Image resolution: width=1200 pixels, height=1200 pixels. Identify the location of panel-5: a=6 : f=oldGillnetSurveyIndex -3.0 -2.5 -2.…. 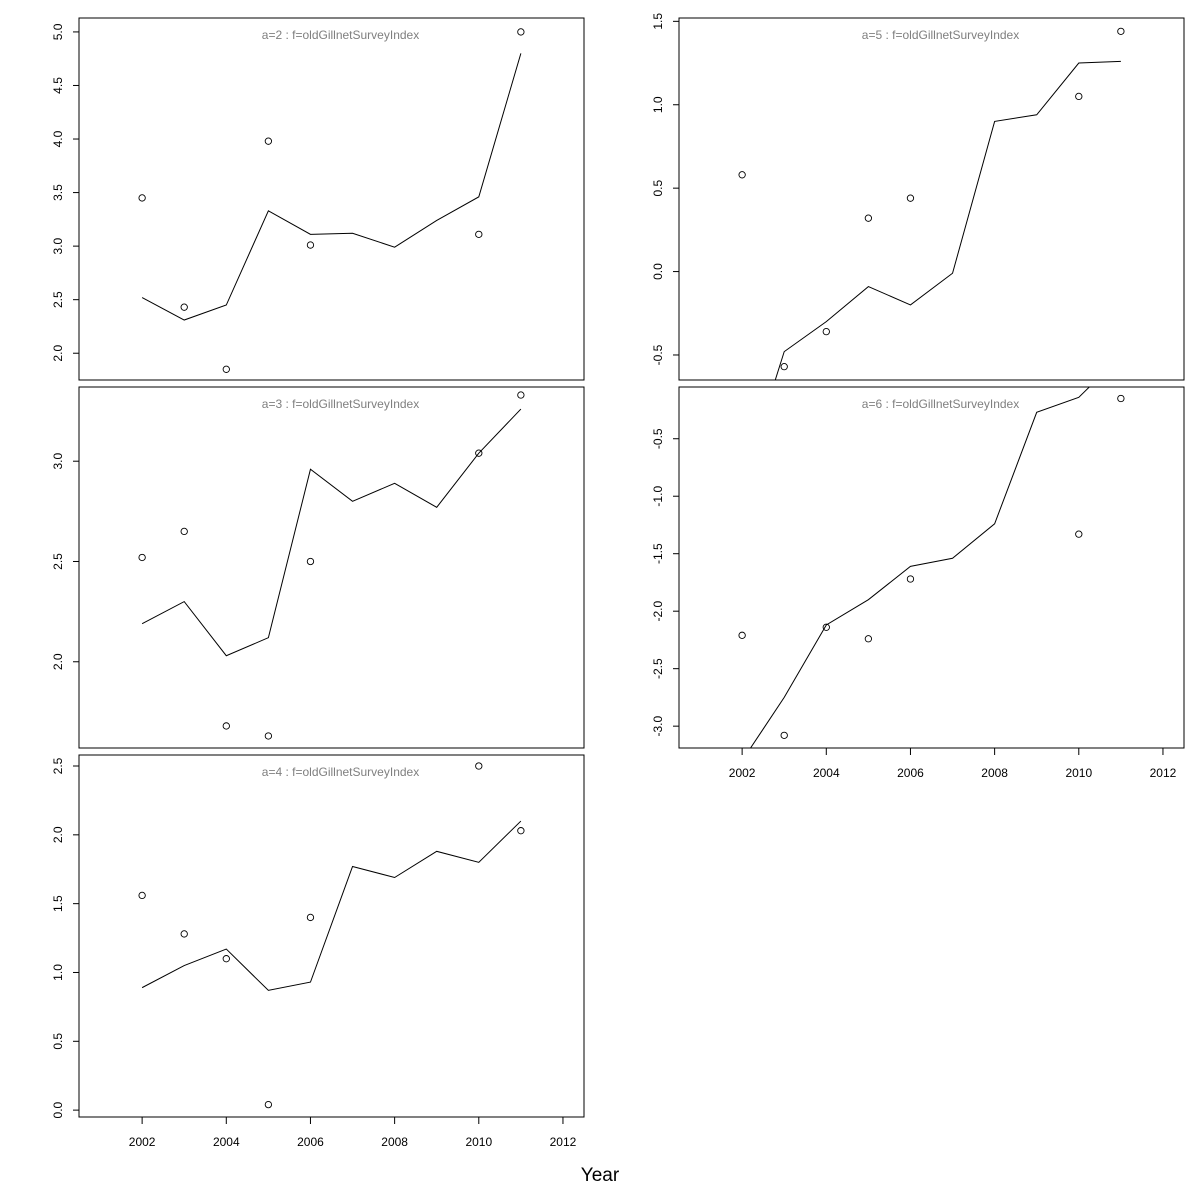
(918, 583).